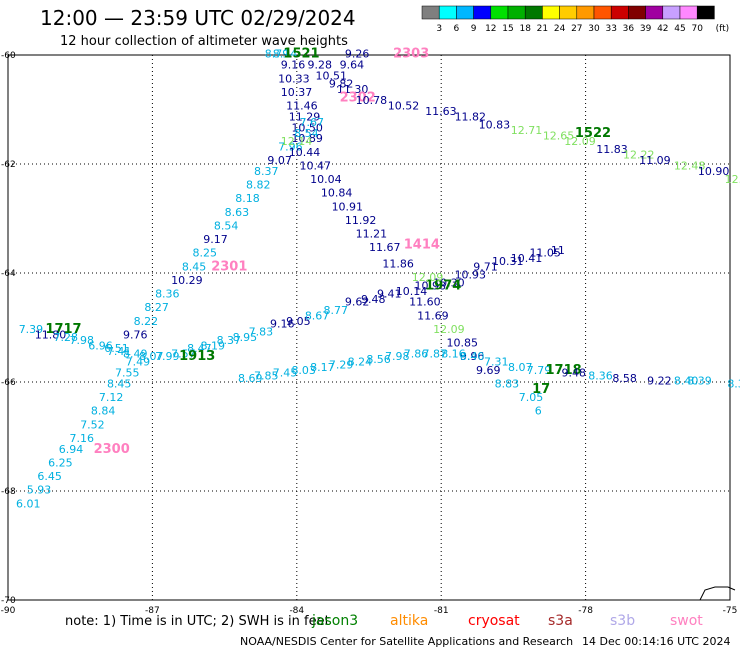  Describe the element at coordinates (397, 356) in the screenshot. I see `wave-height-label: 7.98` at that location.